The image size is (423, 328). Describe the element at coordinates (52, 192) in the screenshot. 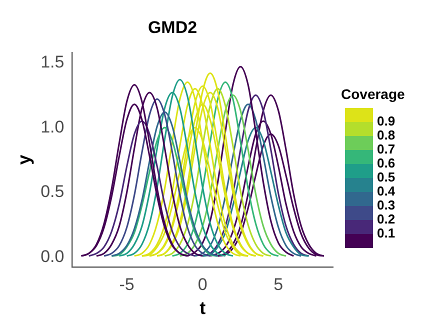

I see `y-tick-label: 0.5` at that location.